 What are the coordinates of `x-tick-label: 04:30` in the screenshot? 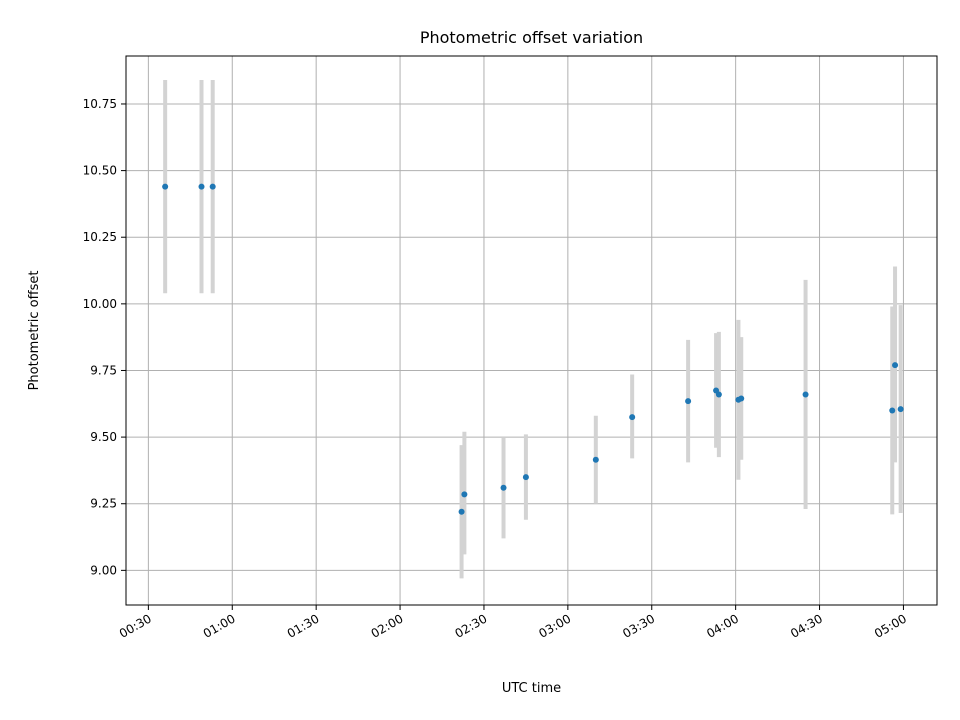 It's located at (806, 625).